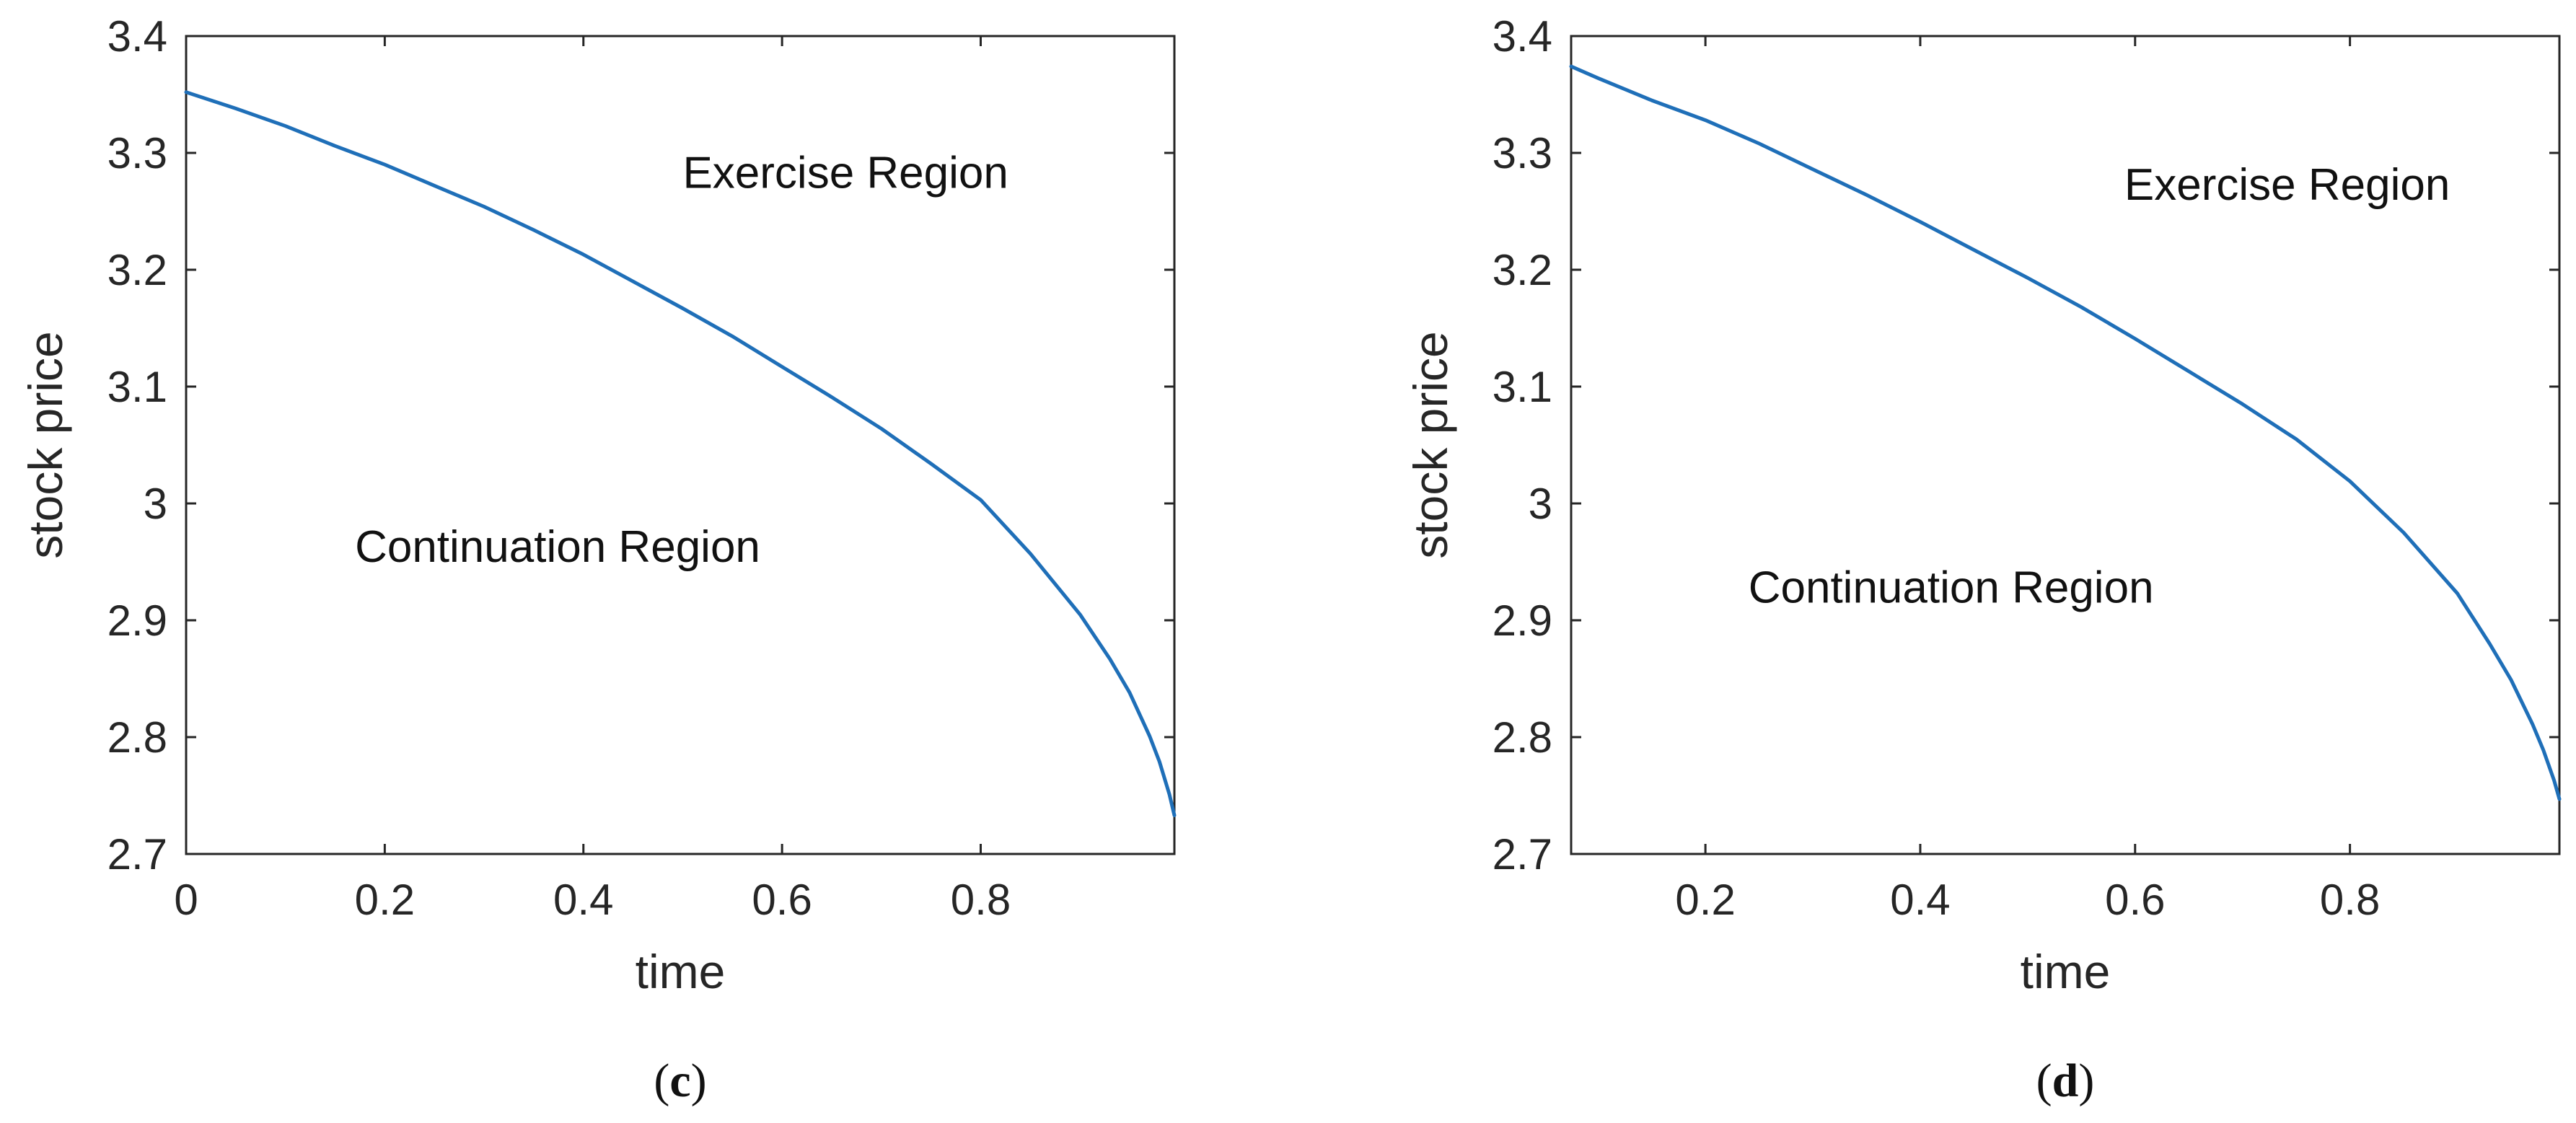 This screenshot has width=2576, height=1123. I want to click on caption-letter: d, so click(2065, 1080).